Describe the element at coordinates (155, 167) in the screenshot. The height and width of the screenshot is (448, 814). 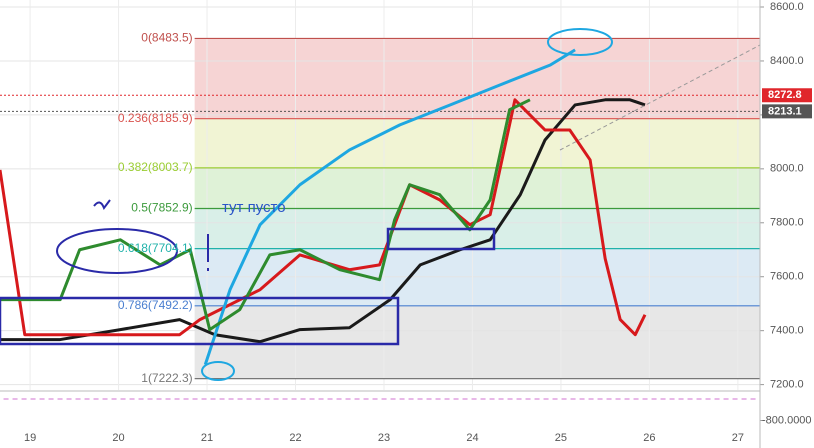
I see `fib-label: 0.382(8003.7)` at that location.